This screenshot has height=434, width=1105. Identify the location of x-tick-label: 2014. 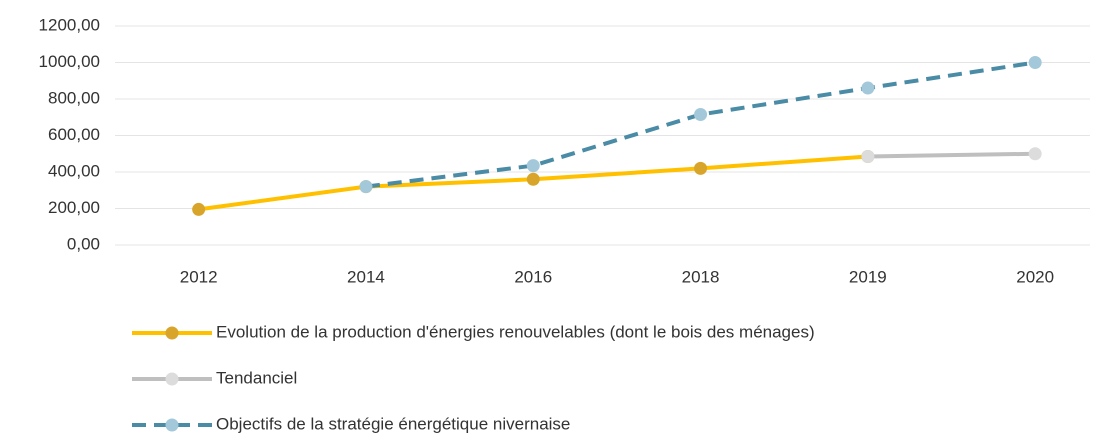
(366, 276).